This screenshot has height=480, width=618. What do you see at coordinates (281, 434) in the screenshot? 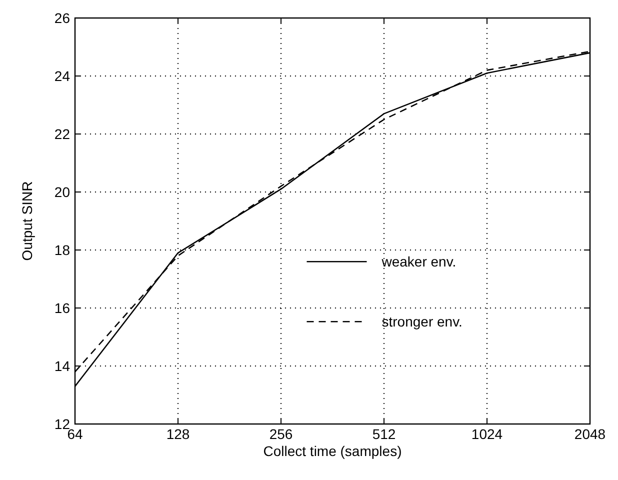
I see `x-tick-label: 256` at bounding box center [281, 434].